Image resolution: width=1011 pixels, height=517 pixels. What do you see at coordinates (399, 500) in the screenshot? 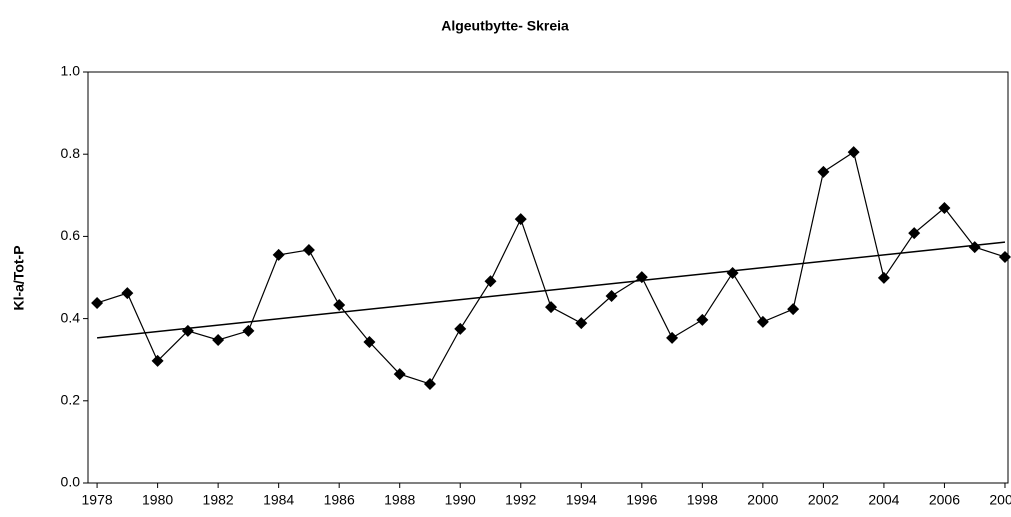
I see `x-tick-label: 1988` at bounding box center [399, 500].